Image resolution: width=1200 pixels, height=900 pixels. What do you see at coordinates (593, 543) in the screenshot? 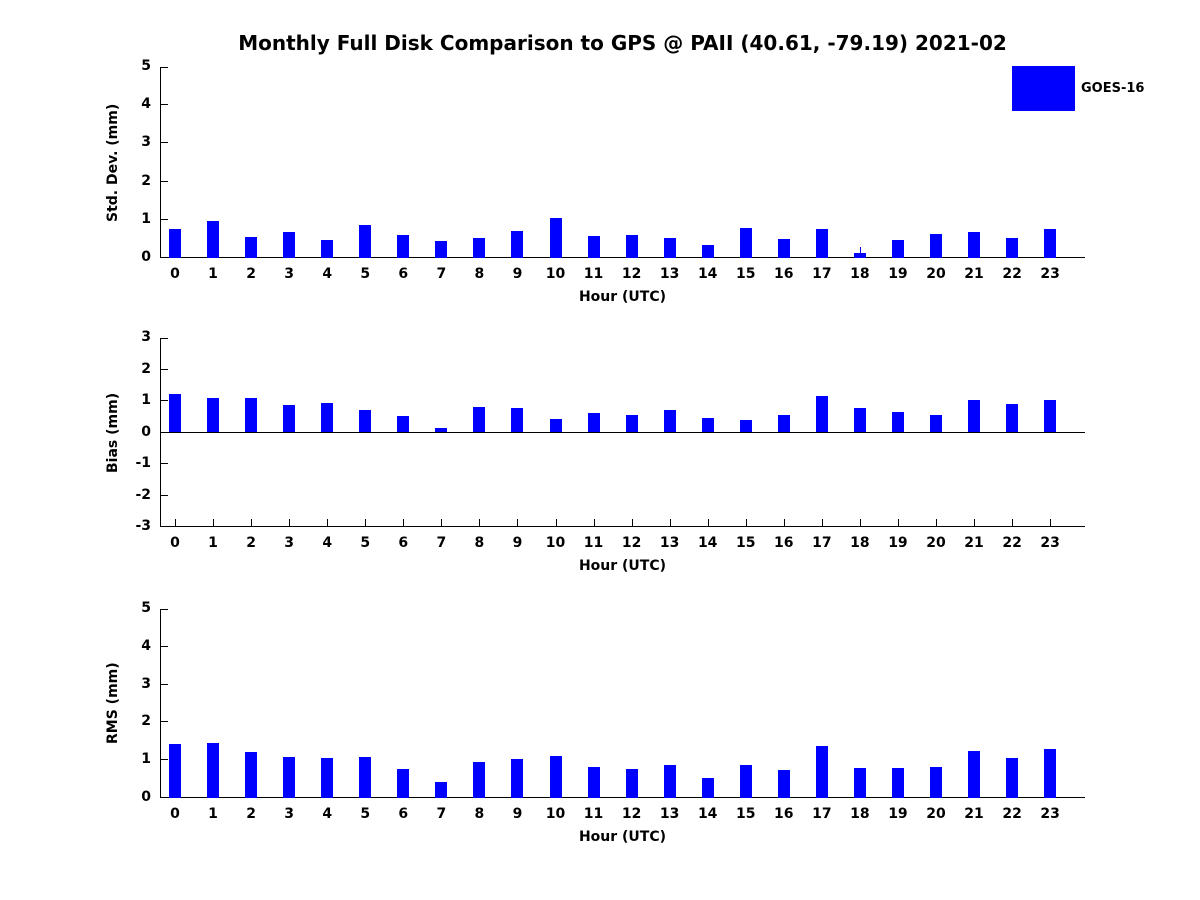
I see `x-tick-label: 11` at bounding box center [593, 543].